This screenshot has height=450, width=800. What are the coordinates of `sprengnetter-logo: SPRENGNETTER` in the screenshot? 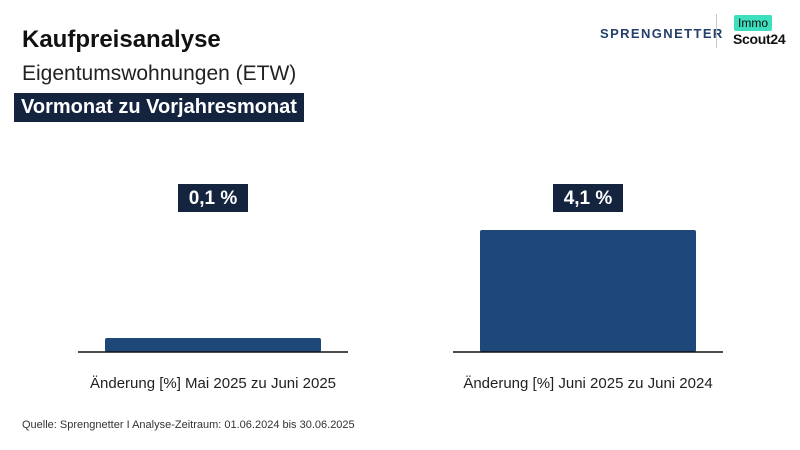 It's located at (662, 33).